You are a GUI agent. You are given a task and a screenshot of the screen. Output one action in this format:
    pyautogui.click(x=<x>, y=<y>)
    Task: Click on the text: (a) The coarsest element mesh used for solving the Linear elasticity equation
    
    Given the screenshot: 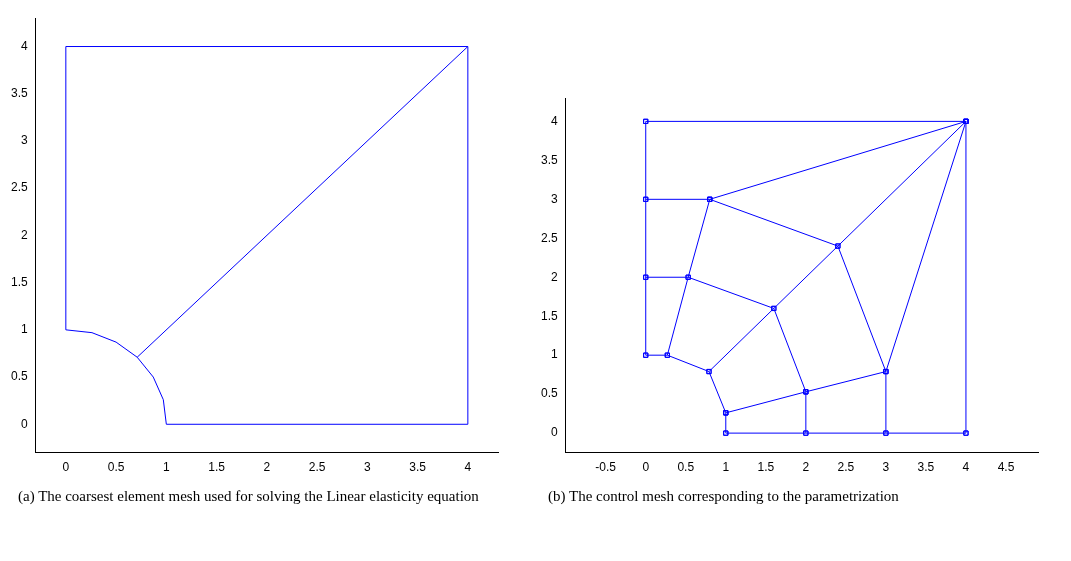 What is the action you would take?
    pyautogui.click(x=248, y=496)
    